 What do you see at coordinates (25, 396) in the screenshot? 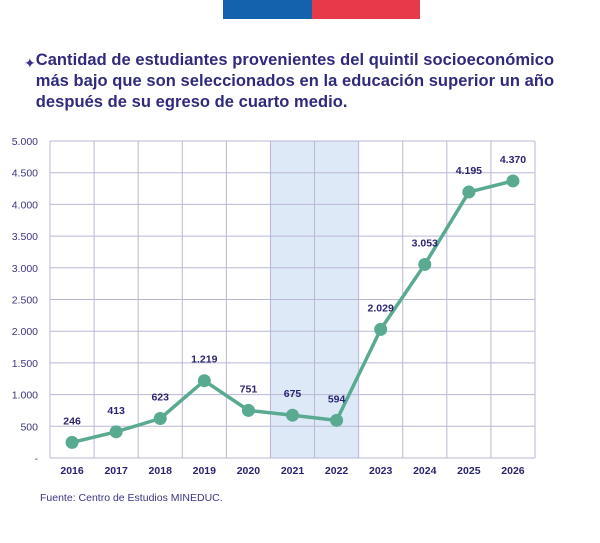
I see `y-tick-label: 1.000` at bounding box center [25, 396].